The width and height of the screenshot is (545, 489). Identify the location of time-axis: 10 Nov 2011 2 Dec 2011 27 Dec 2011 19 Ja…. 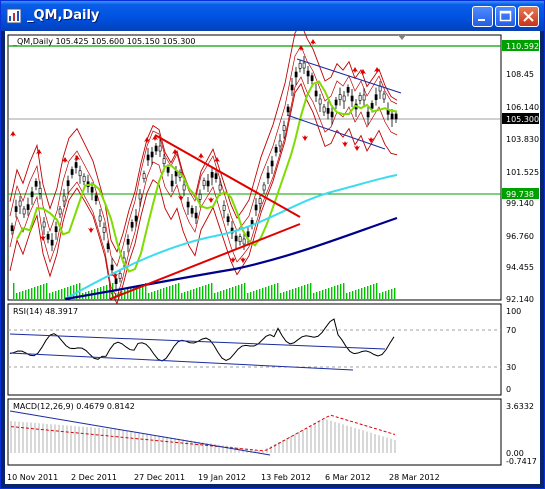
(223, 477).